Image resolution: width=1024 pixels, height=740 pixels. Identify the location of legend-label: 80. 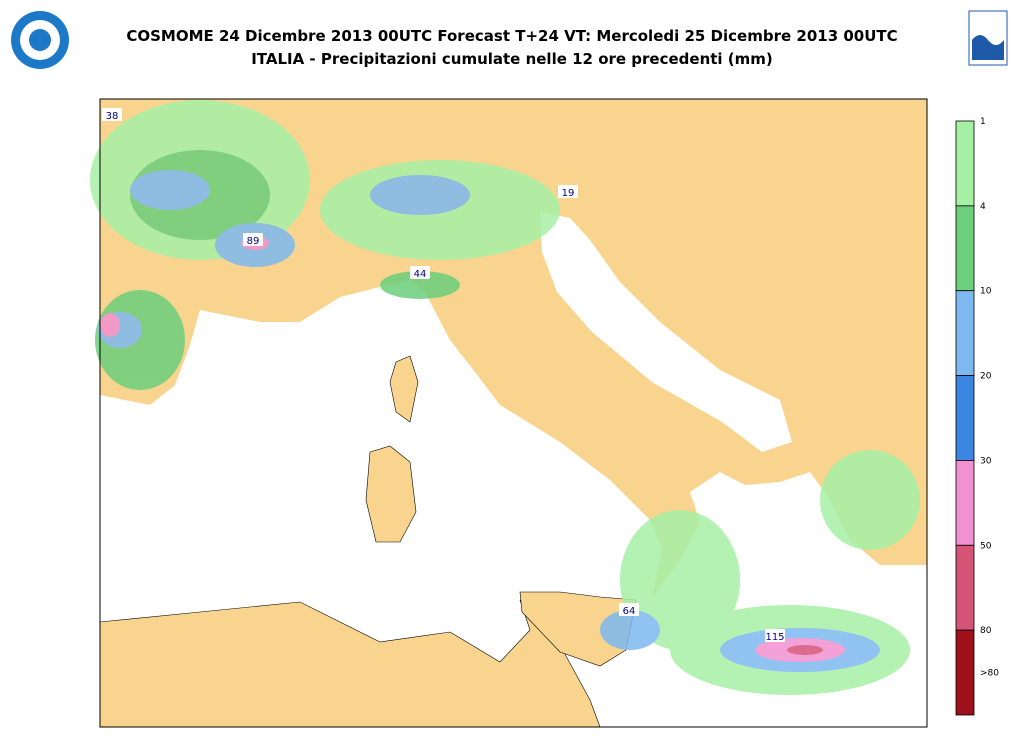
(986, 631).